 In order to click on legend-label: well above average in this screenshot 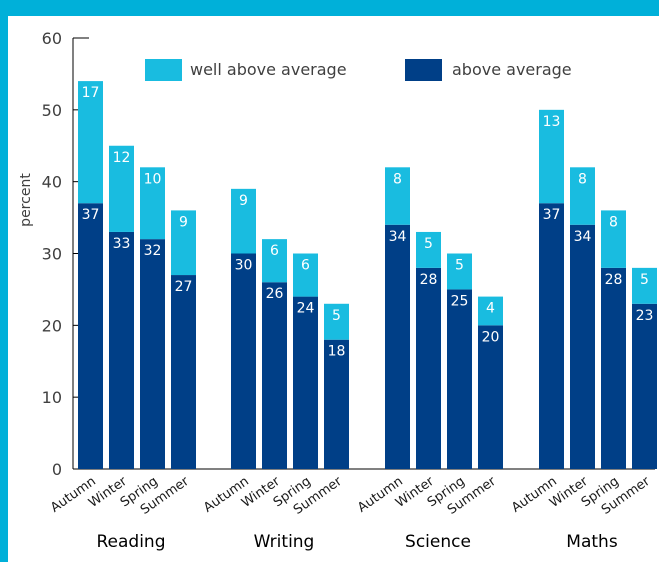, I will do `click(268, 69)`.